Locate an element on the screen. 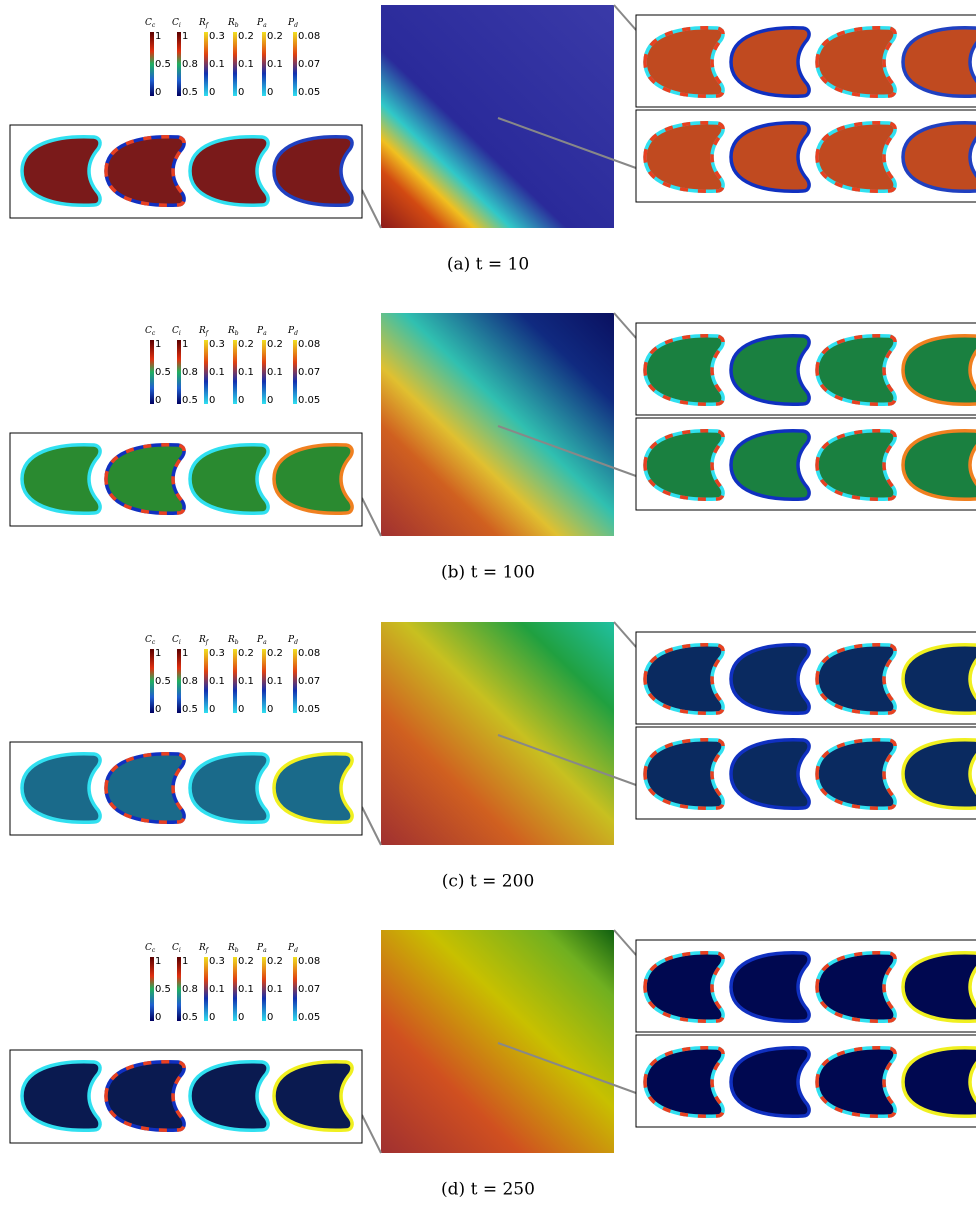  colorbar-label: Pd is located at coordinates (292, 331).